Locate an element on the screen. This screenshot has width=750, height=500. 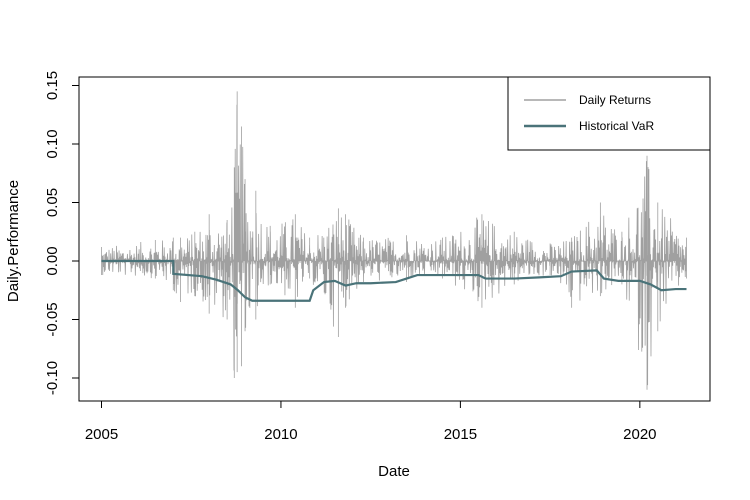
y-tick-label: 0.10 is located at coordinates (52, 143).